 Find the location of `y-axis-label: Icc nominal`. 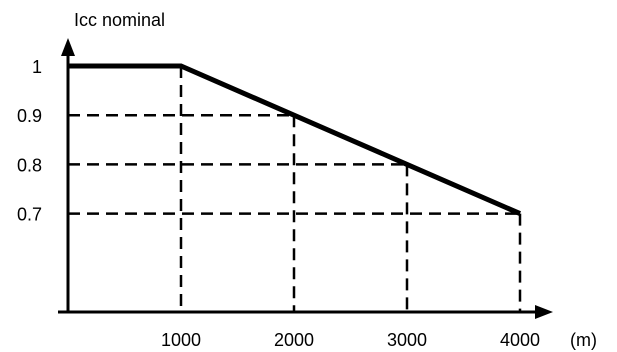

y-axis-label: Icc nominal is located at coordinates (119, 20).